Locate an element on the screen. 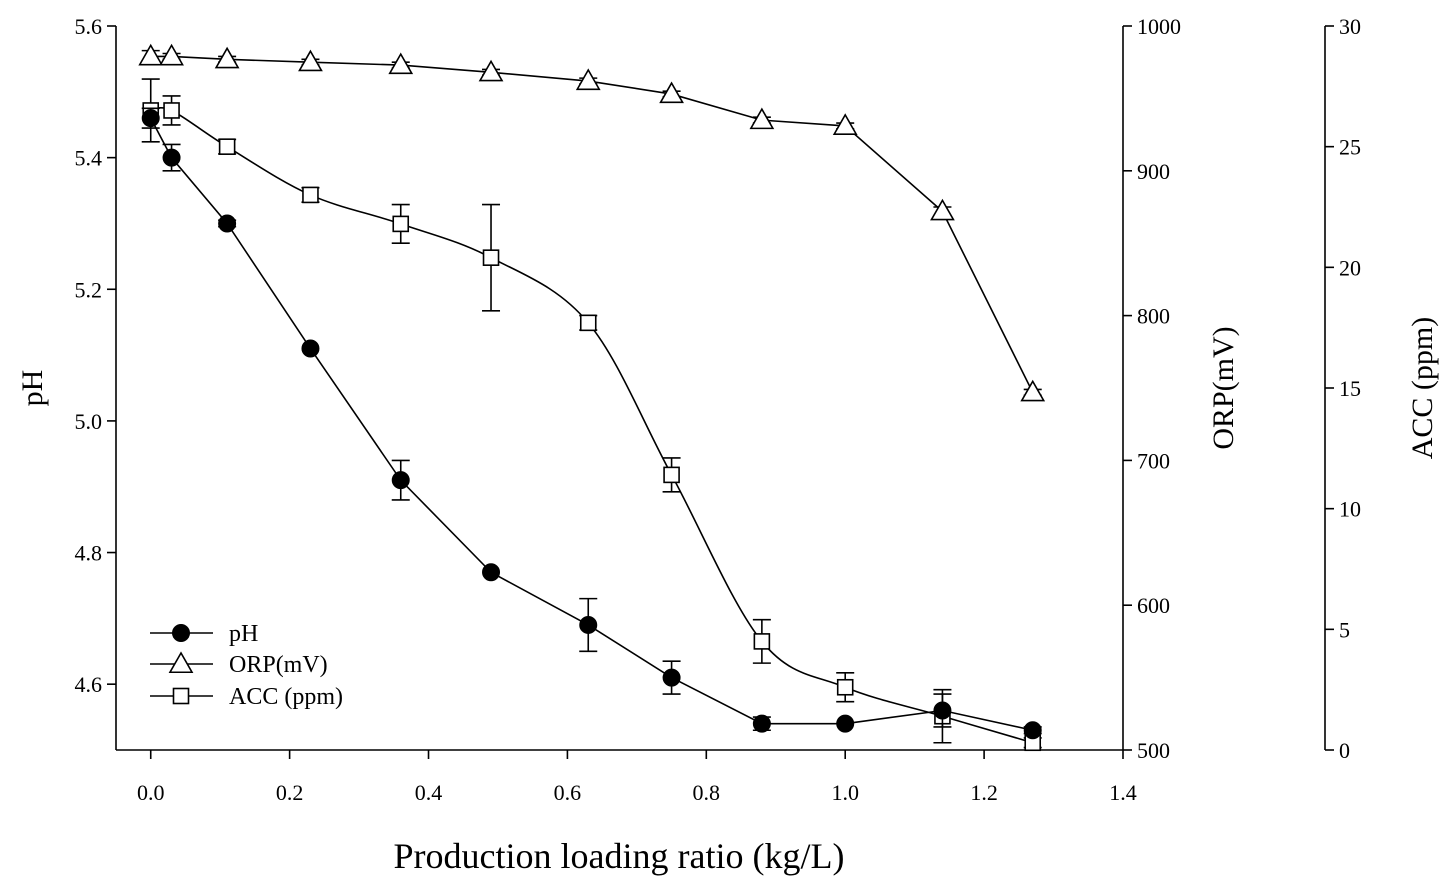  orp-tick-label: 700 is located at coordinates (1153, 460).